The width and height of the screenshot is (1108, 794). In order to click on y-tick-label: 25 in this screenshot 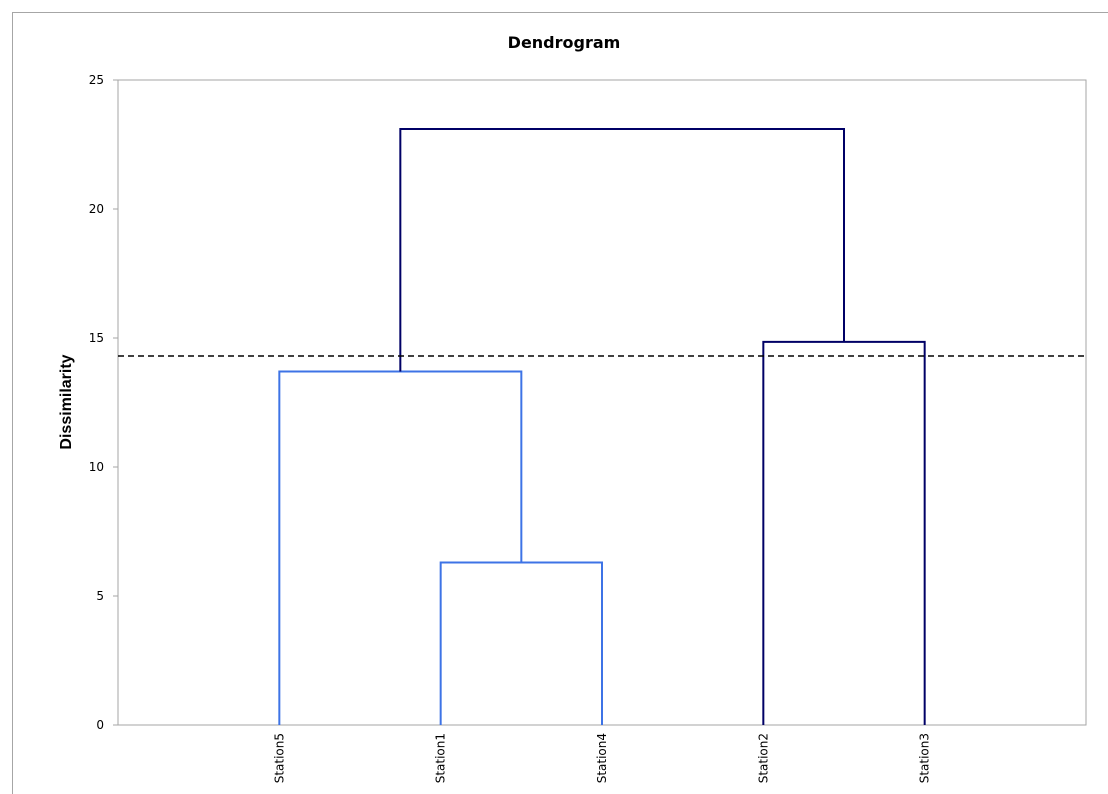, I will do `click(96, 80)`.